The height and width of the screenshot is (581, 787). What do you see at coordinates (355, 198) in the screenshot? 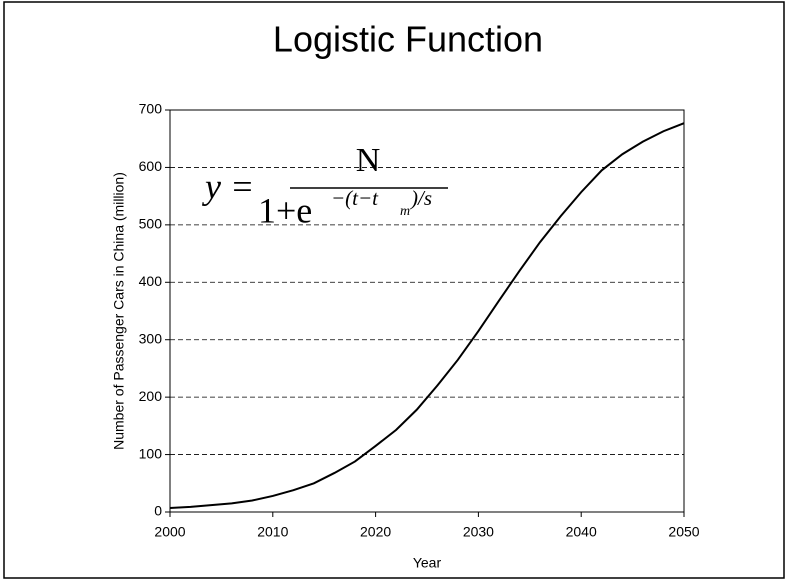
I see `equation-exponent: −(t−t` at bounding box center [355, 198].